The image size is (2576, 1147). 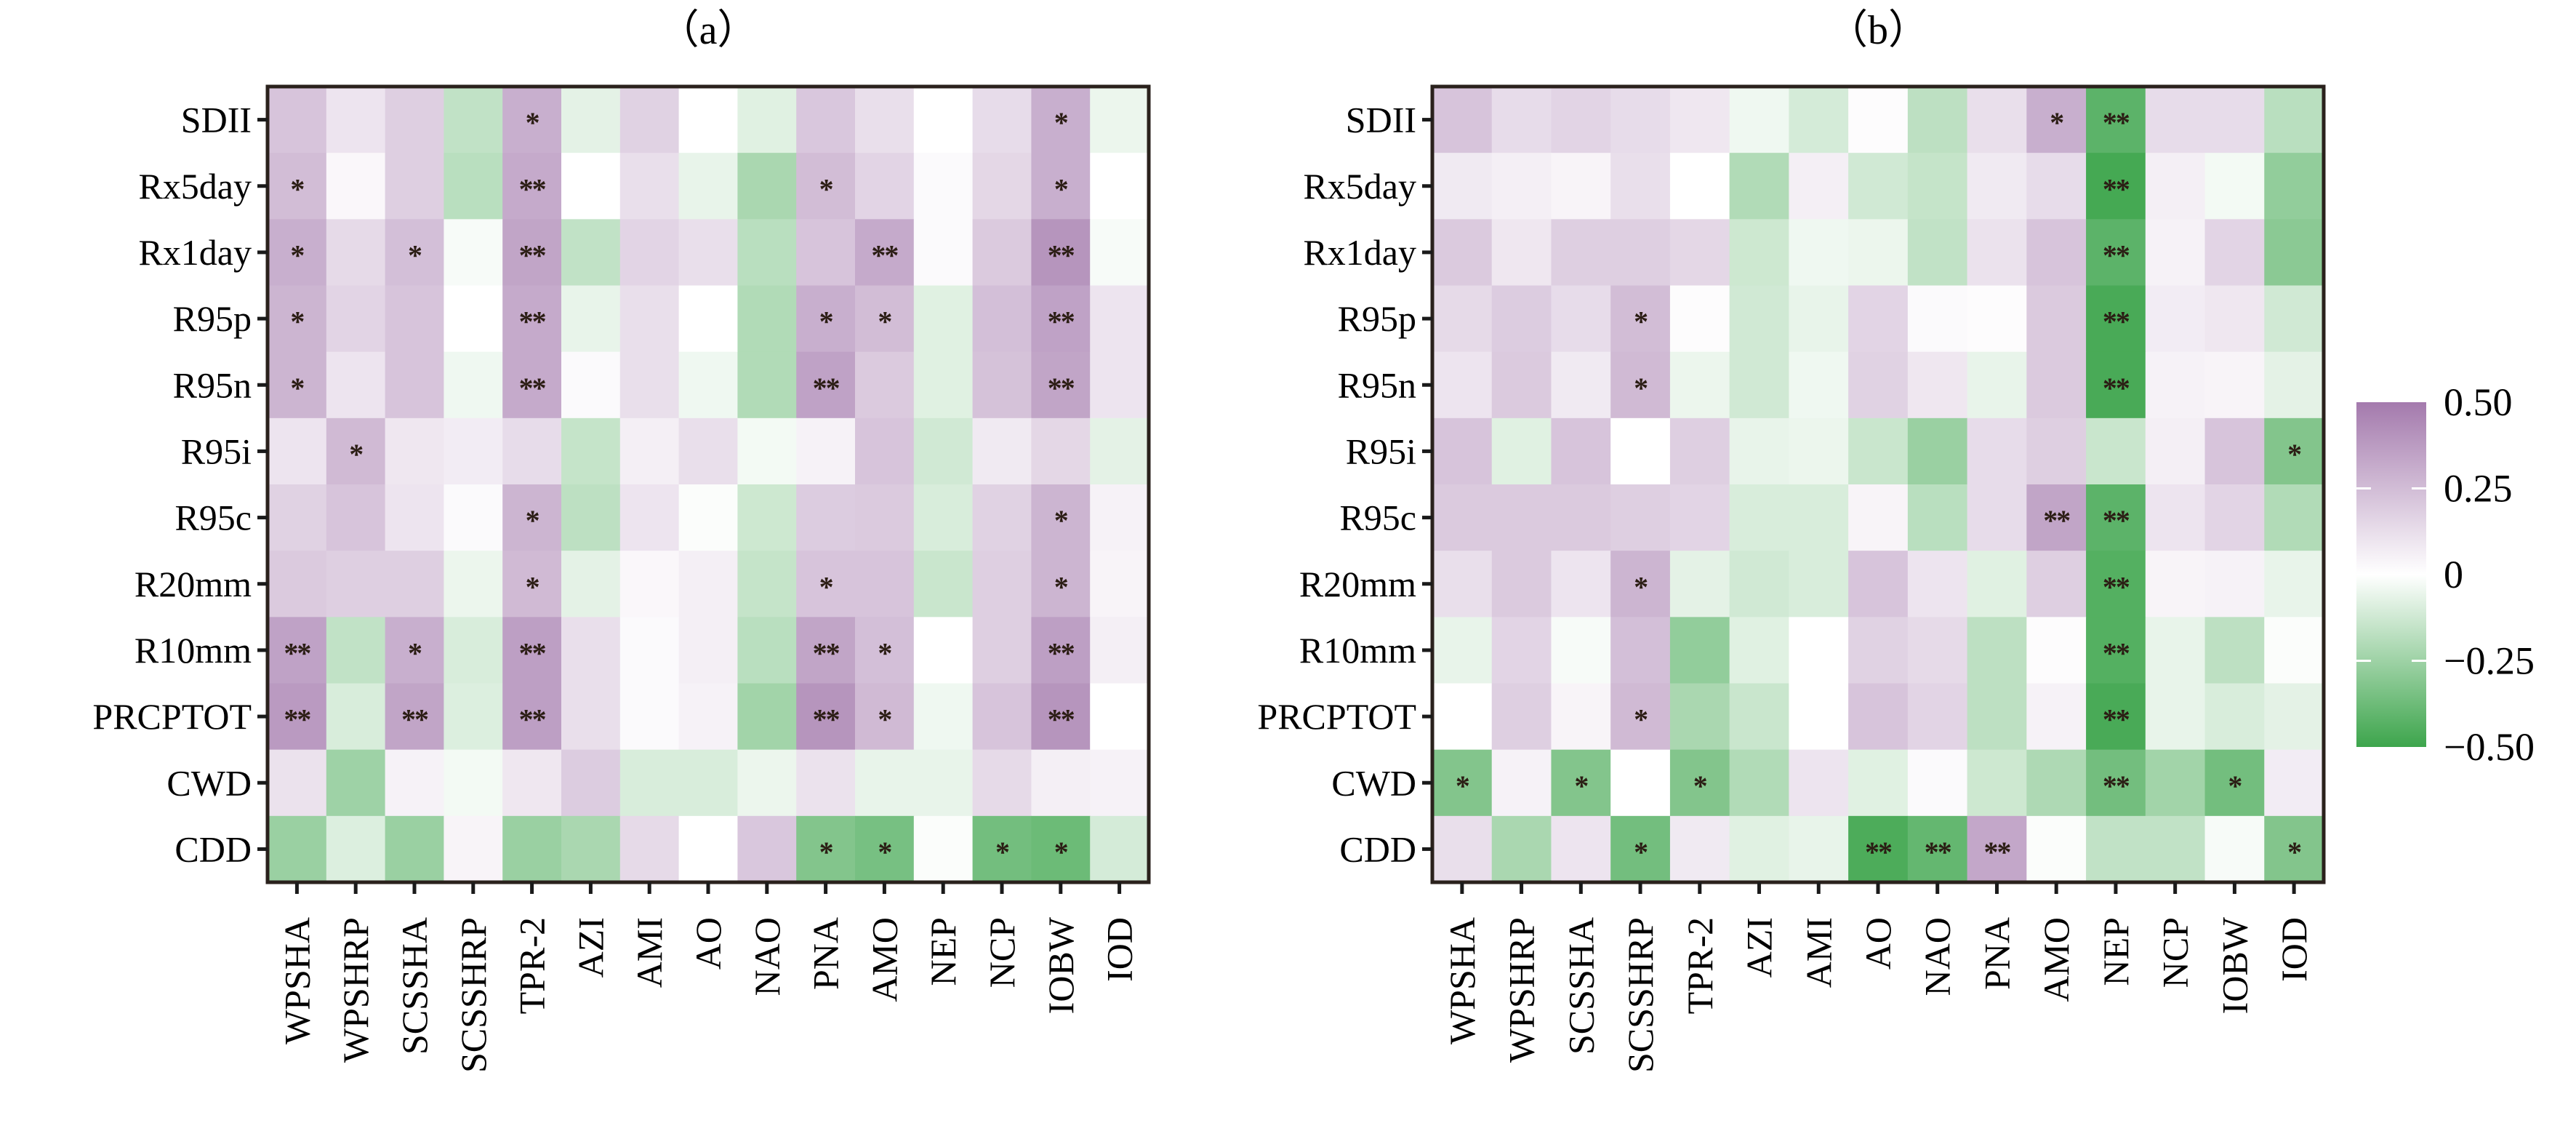 What do you see at coordinates (1377, 384) in the screenshot?
I see `y-tick-label: R95n` at bounding box center [1377, 384].